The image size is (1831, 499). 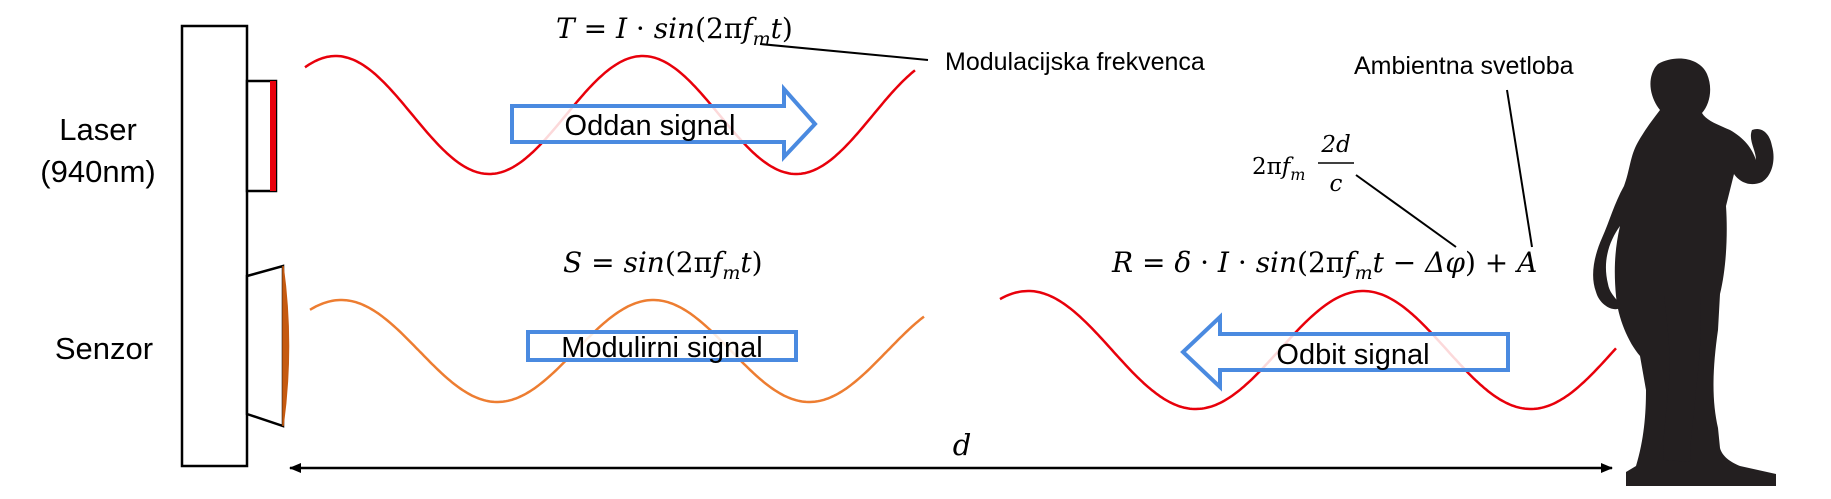 What do you see at coordinates (273, 136) in the screenshot?
I see `laser-strip` at bounding box center [273, 136].